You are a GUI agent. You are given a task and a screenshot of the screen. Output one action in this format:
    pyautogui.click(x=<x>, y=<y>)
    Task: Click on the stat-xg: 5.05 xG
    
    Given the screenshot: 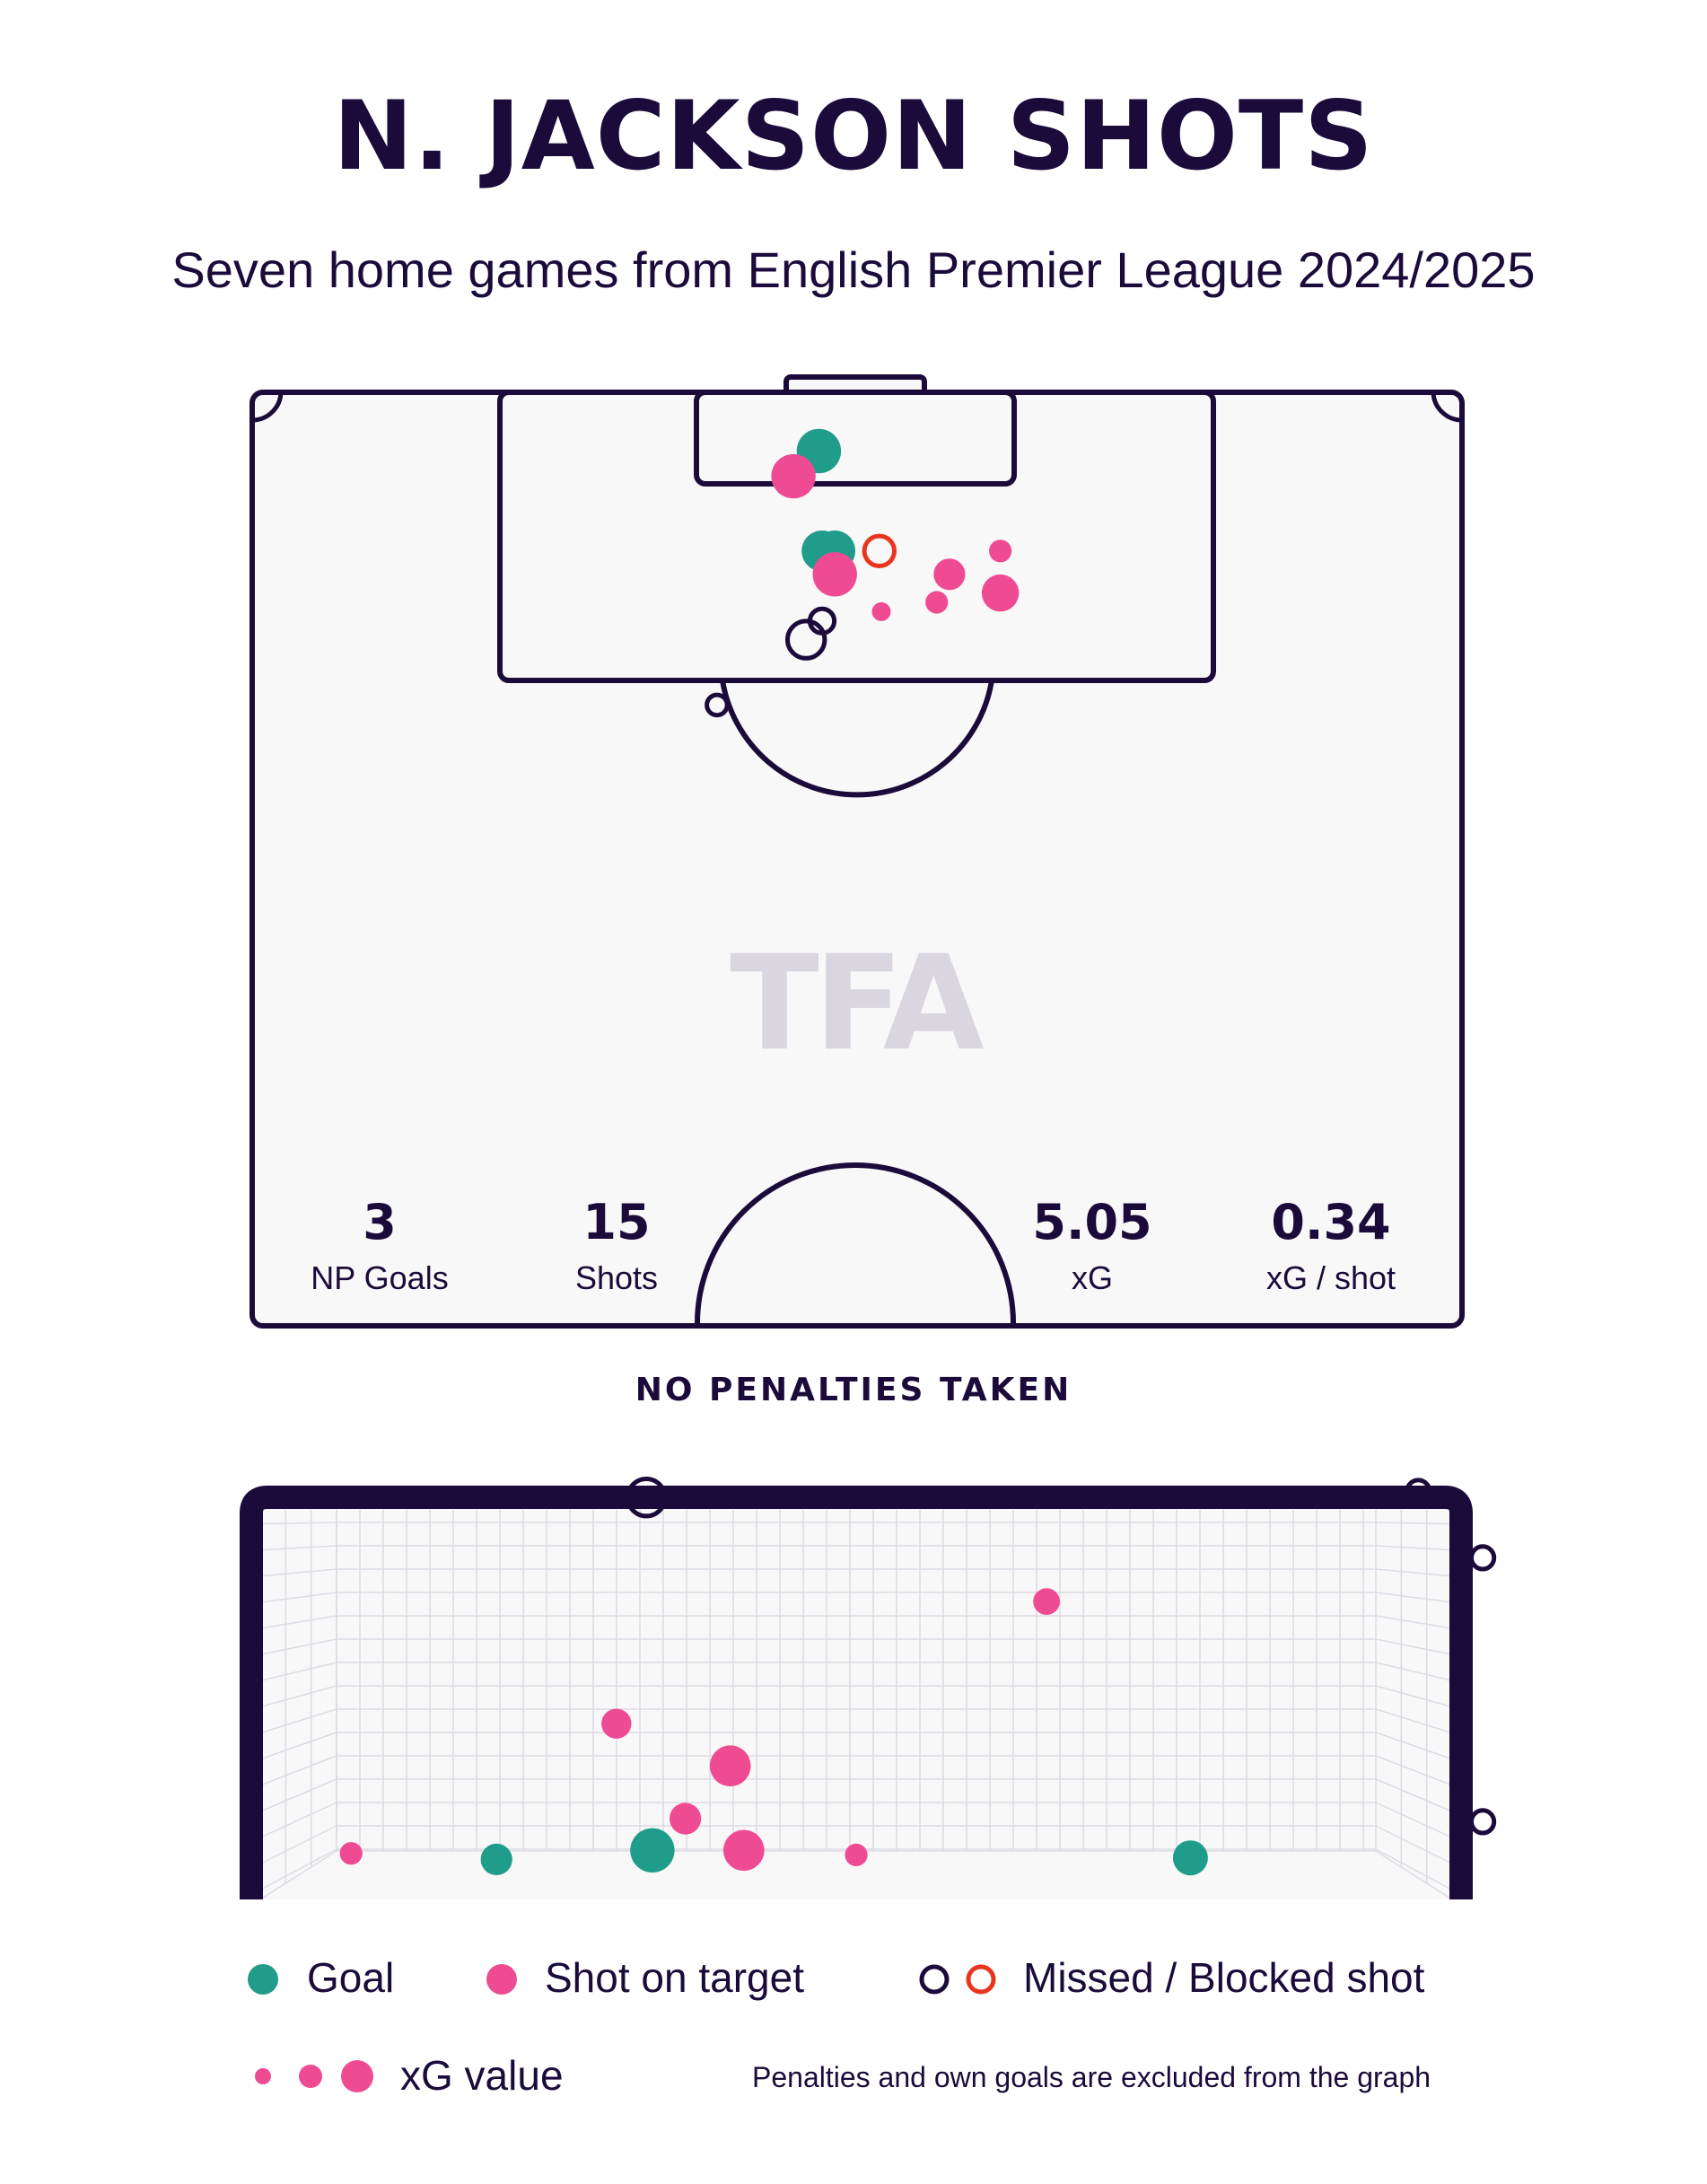 What is the action you would take?
    pyautogui.click(x=1092, y=1245)
    